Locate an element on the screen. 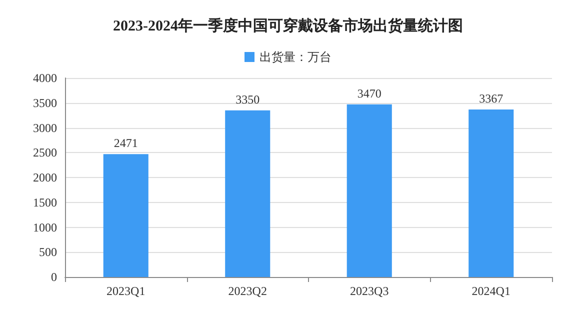  y-tick-label: 4000 is located at coordinates (45, 78).